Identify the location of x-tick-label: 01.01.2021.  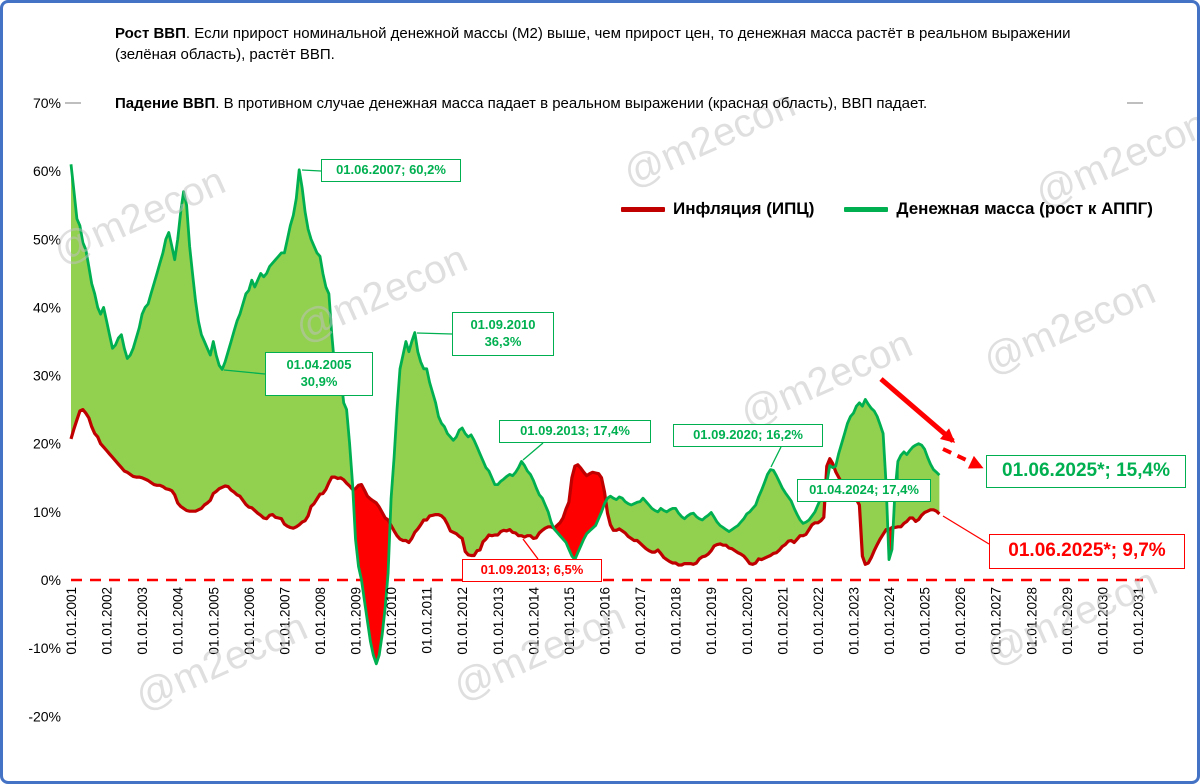
(782, 621).